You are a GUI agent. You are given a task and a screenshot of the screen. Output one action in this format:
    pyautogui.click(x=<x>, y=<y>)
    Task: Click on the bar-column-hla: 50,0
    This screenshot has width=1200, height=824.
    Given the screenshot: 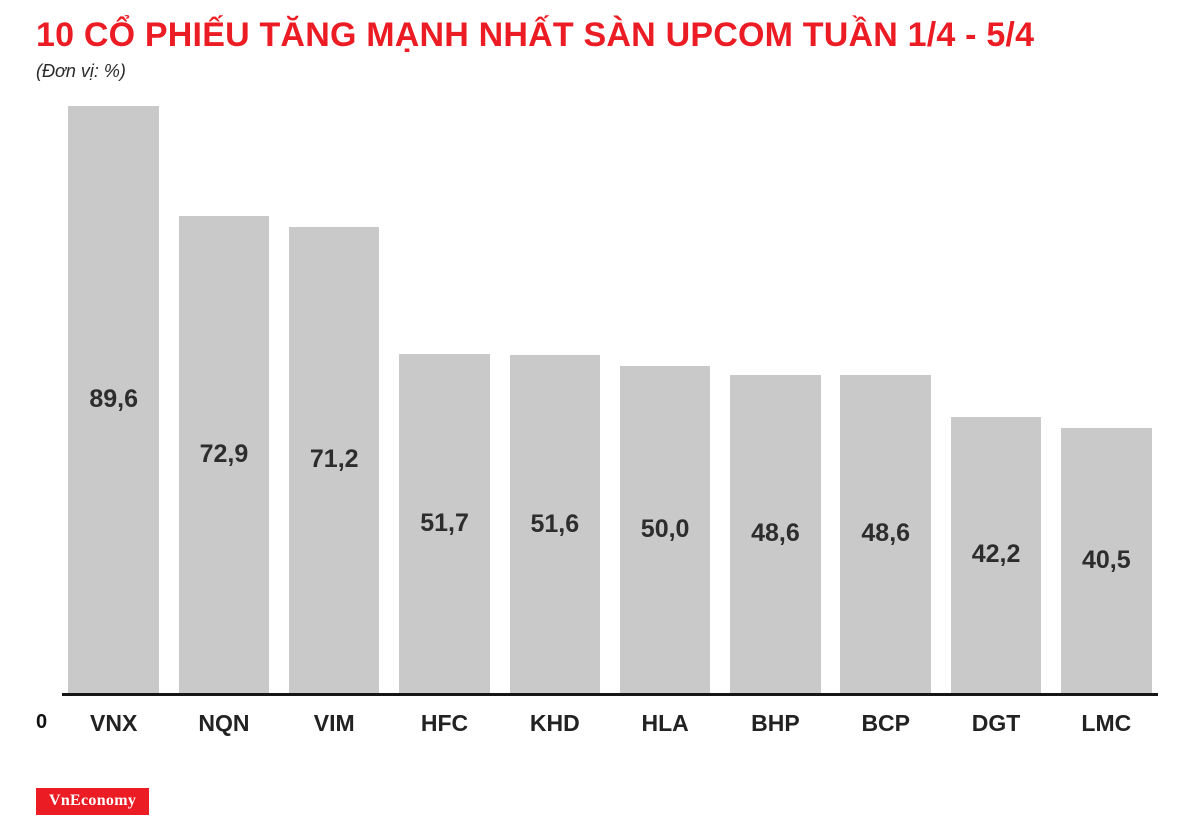 What is the action you would take?
    pyautogui.click(x=664, y=400)
    